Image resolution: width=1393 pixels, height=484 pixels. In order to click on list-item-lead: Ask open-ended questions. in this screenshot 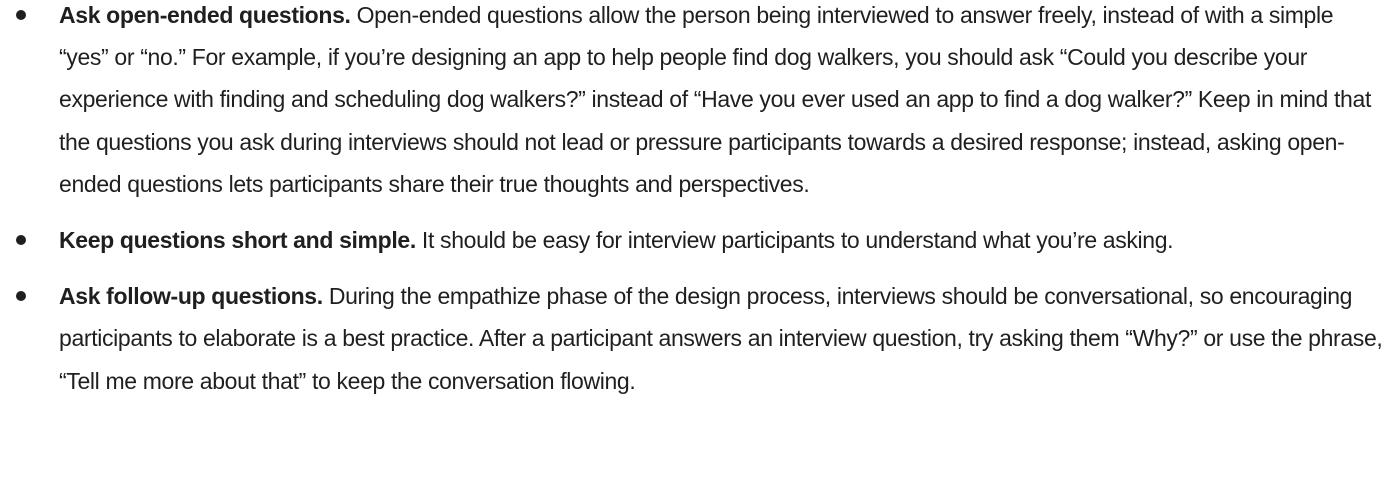, I will do `click(205, 15)`.